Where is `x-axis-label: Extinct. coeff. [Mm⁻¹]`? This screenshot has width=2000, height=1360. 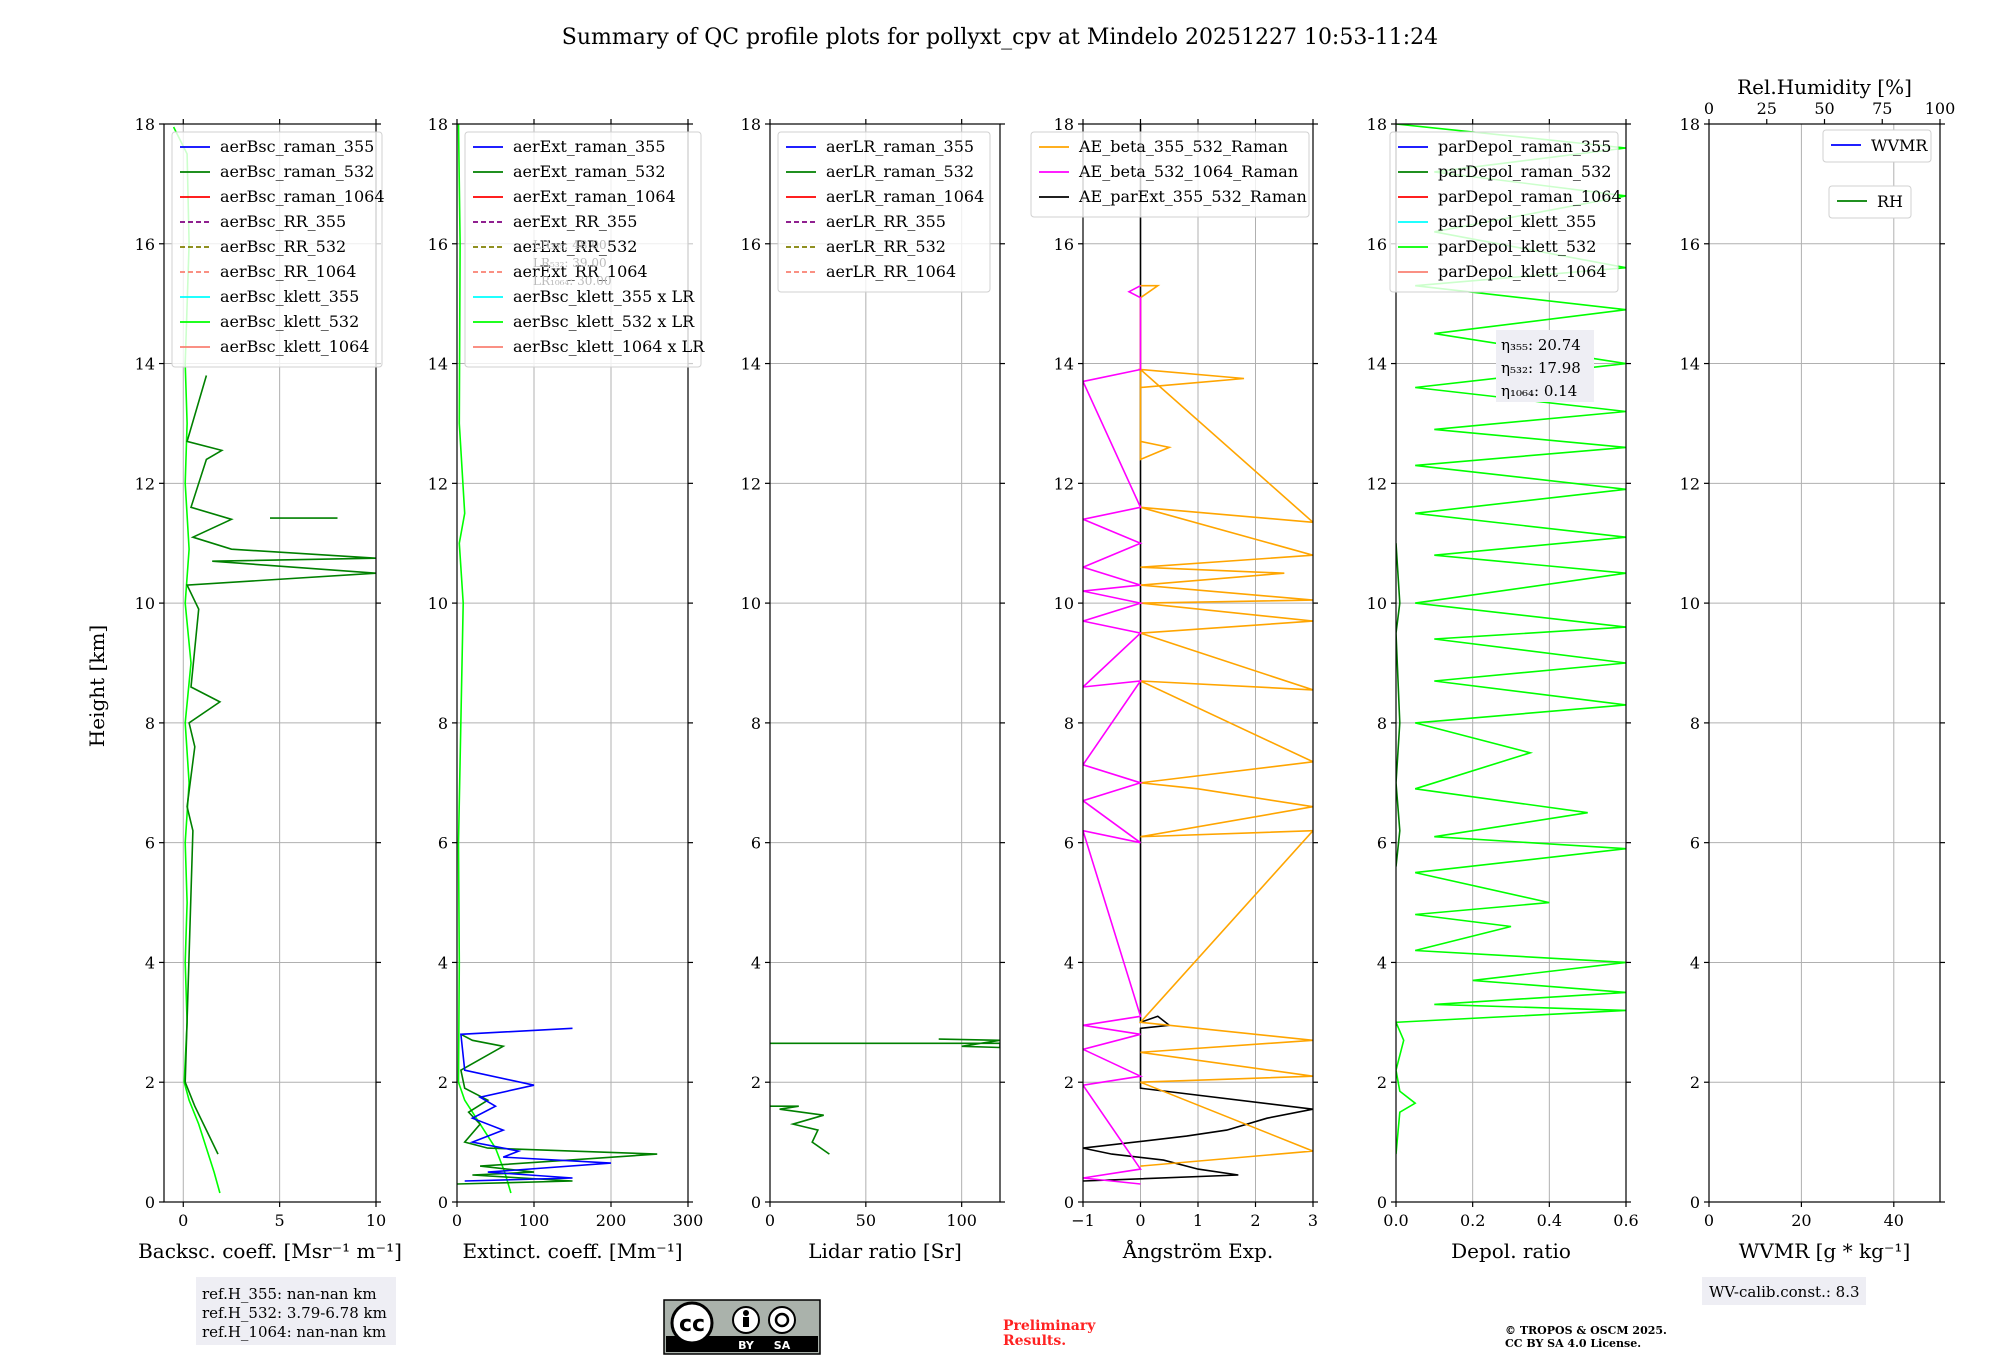
x-axis-label: Extinct. coeff. [Mm⁻¹] is located at coordinates (572, 1251).